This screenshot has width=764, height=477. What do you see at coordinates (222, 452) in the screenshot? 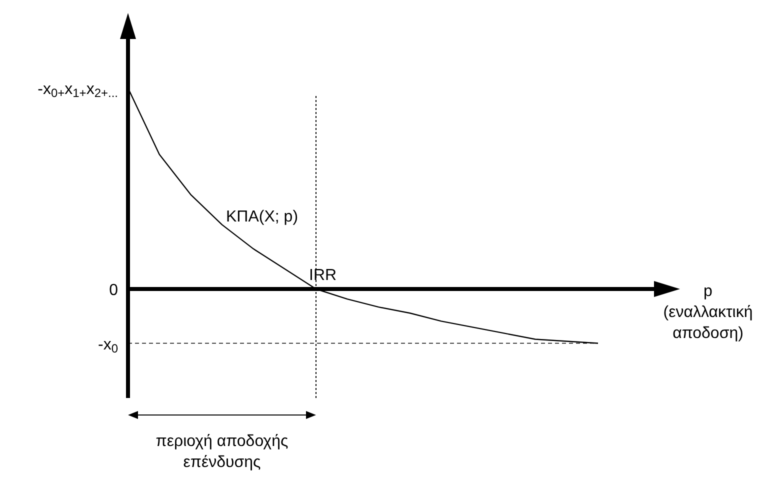
I see `text: περιοχή αποδοχής επένδυσης` at bounding box center [222, 452].